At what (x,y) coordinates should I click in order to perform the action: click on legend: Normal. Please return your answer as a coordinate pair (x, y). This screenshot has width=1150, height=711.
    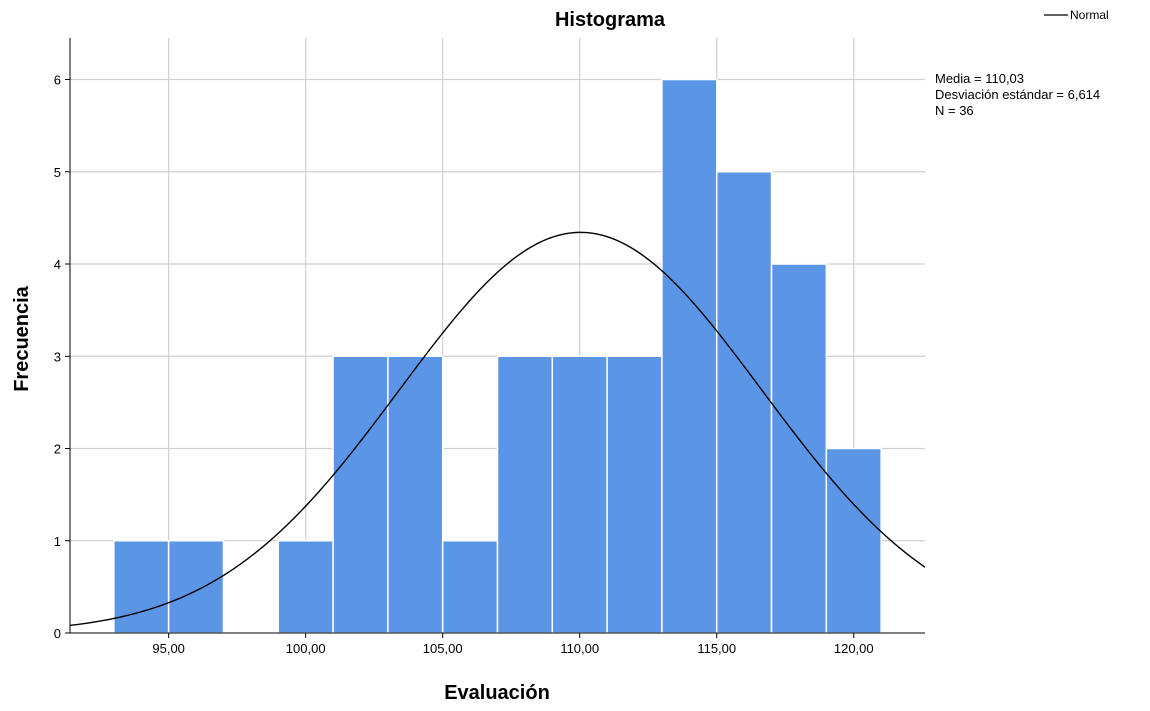
    Looking at the image, I should click on (1076, 15).